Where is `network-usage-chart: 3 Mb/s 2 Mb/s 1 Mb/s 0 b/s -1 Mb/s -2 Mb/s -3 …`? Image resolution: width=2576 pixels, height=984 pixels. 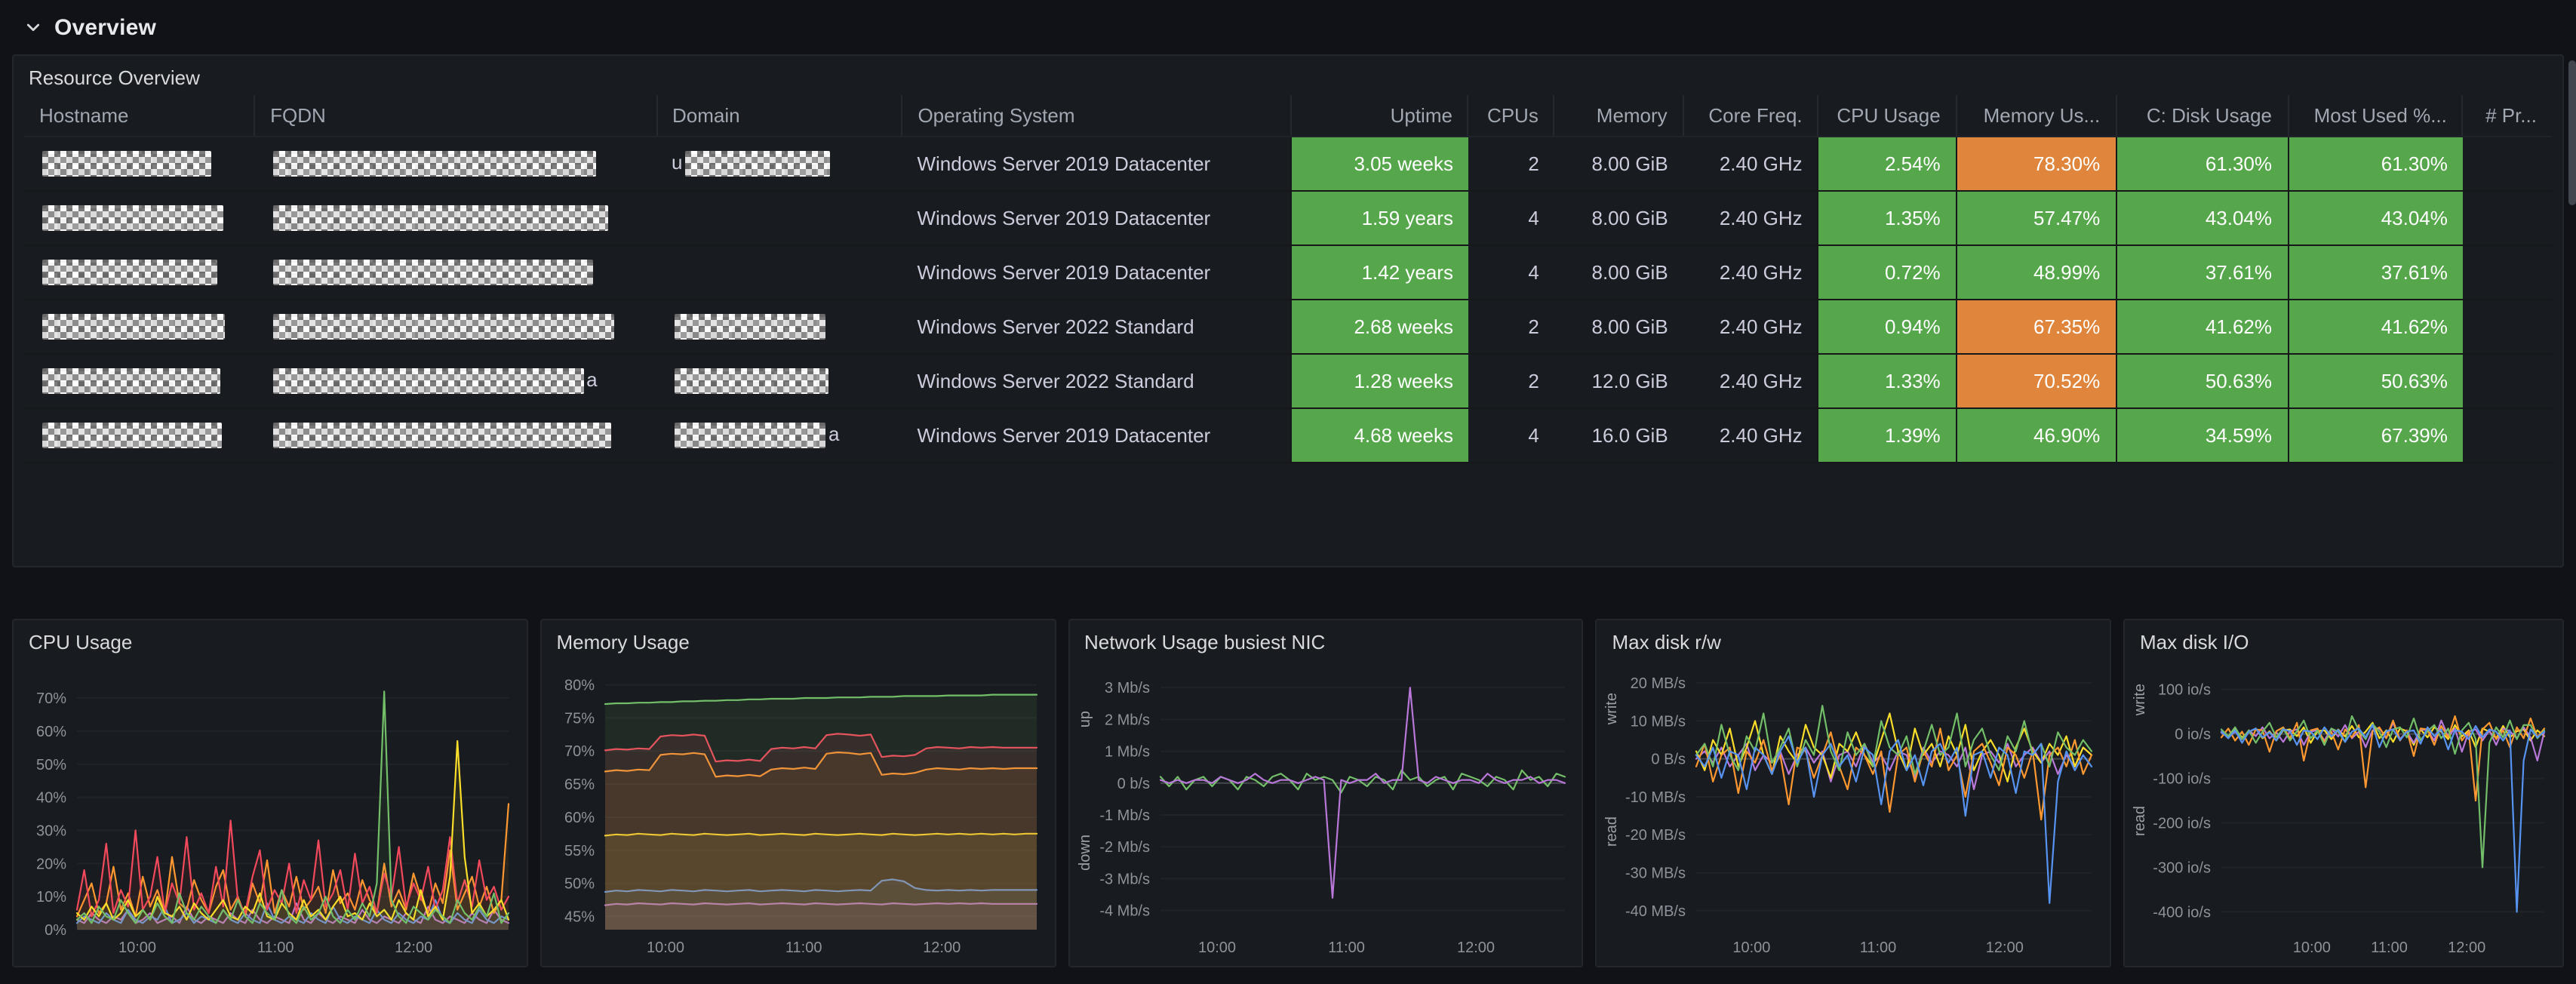
network-usage-chart: 3 Mb/s 2 Mb/s 1 Mb/s 0 b/s -1 Mb/s -2 Mb/s -3 … is located at coordinates (1324, 811).